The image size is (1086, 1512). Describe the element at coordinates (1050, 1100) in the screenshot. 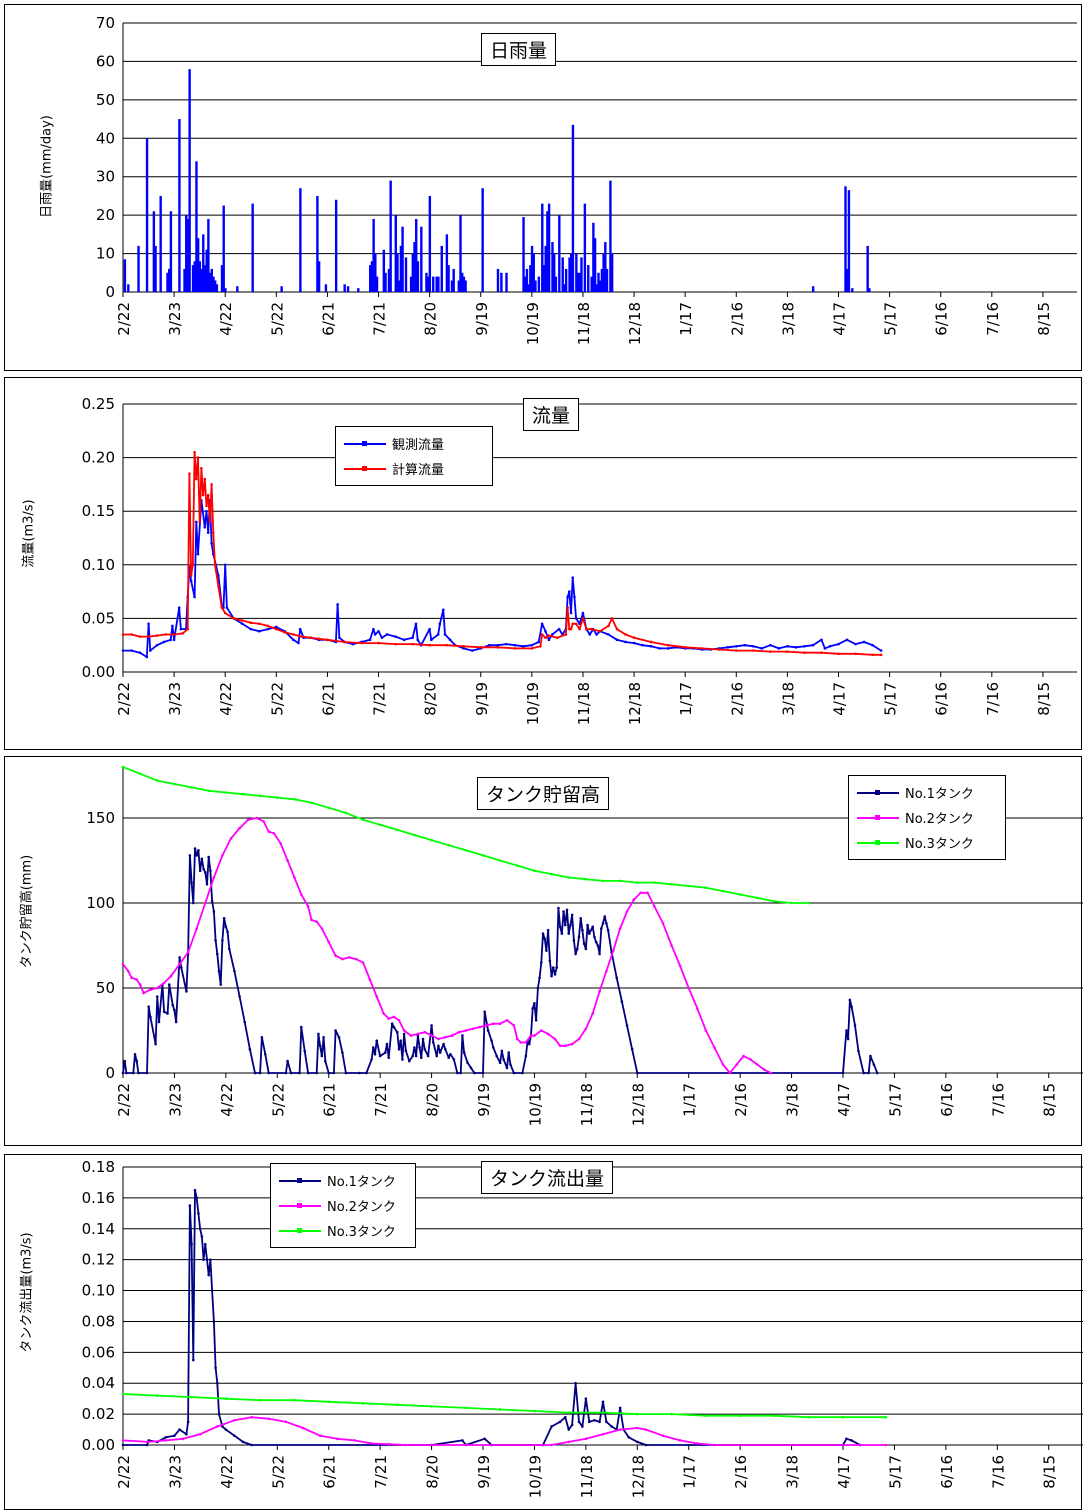

I see `storage-x-tick-label: 8/15` at that location.